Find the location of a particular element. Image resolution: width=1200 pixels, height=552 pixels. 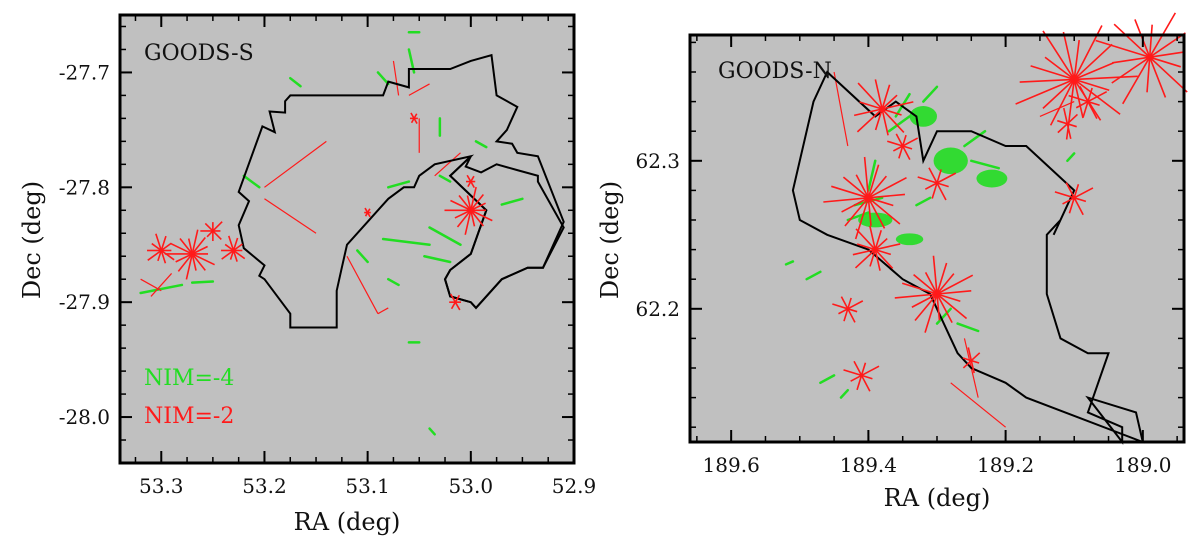

goods-s-ytick-label: -28.0 is located at coordinates (84, 417).